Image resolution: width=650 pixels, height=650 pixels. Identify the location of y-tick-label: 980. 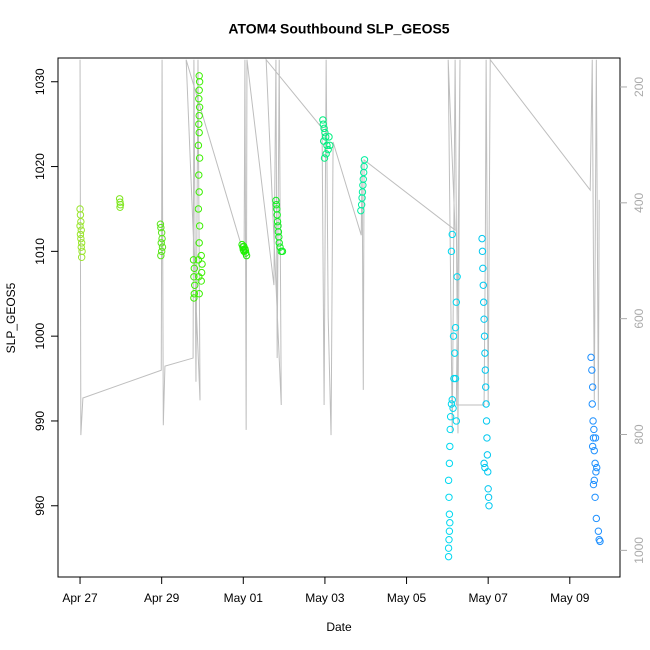
(40, 505).